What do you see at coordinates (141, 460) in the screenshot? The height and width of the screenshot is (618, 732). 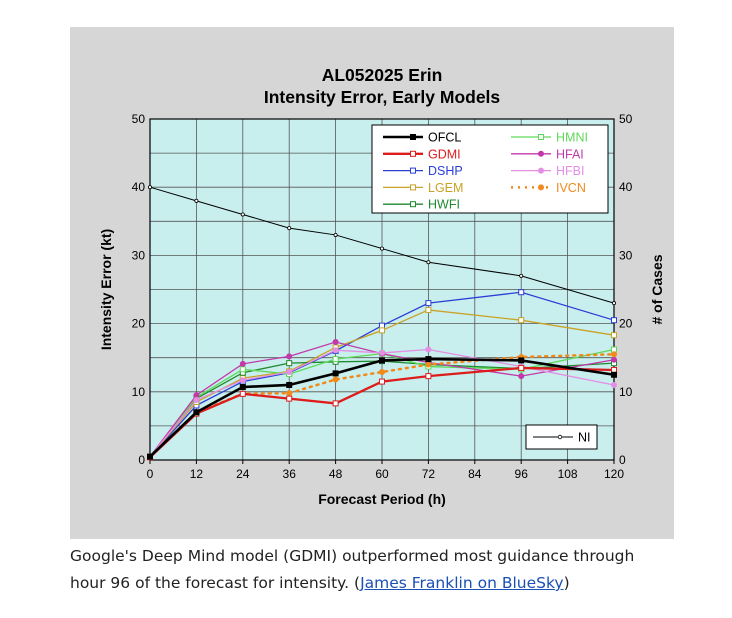 I see `y-tick-label: 0` at bounding box center [141, 460].